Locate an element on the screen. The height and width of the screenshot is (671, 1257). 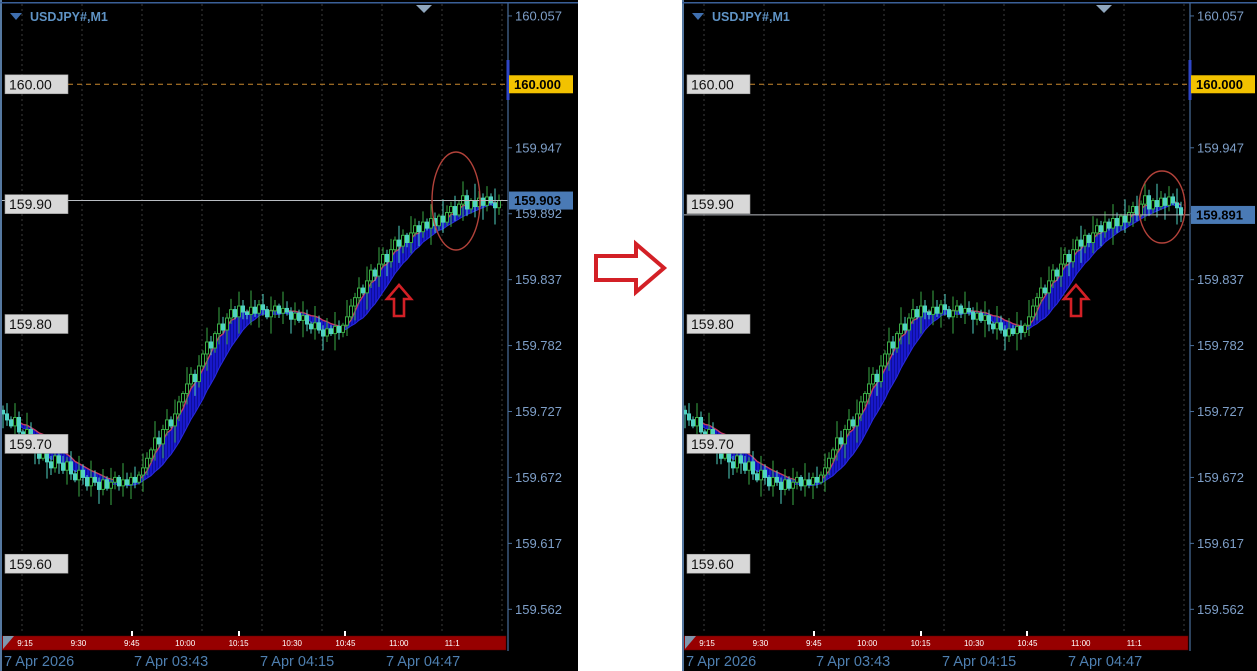
axis-tick-label: 159.947 is located at coordinates (538, 147).